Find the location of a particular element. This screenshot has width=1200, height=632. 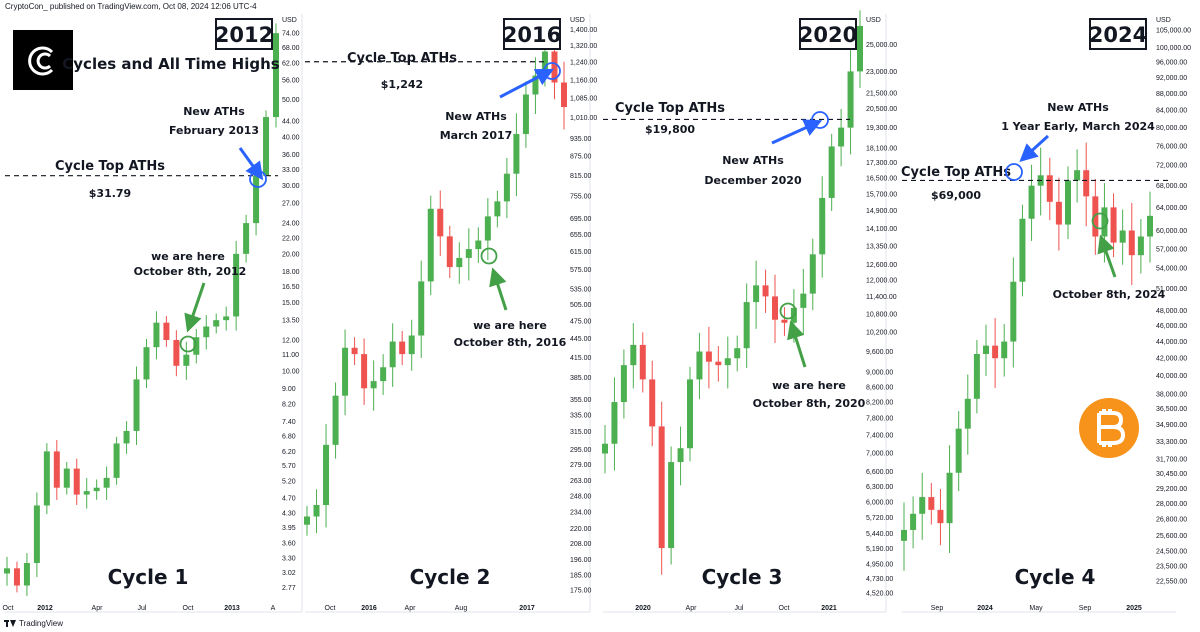

y-tick-label: 20,500.00 is located at coordinates (881, 109).